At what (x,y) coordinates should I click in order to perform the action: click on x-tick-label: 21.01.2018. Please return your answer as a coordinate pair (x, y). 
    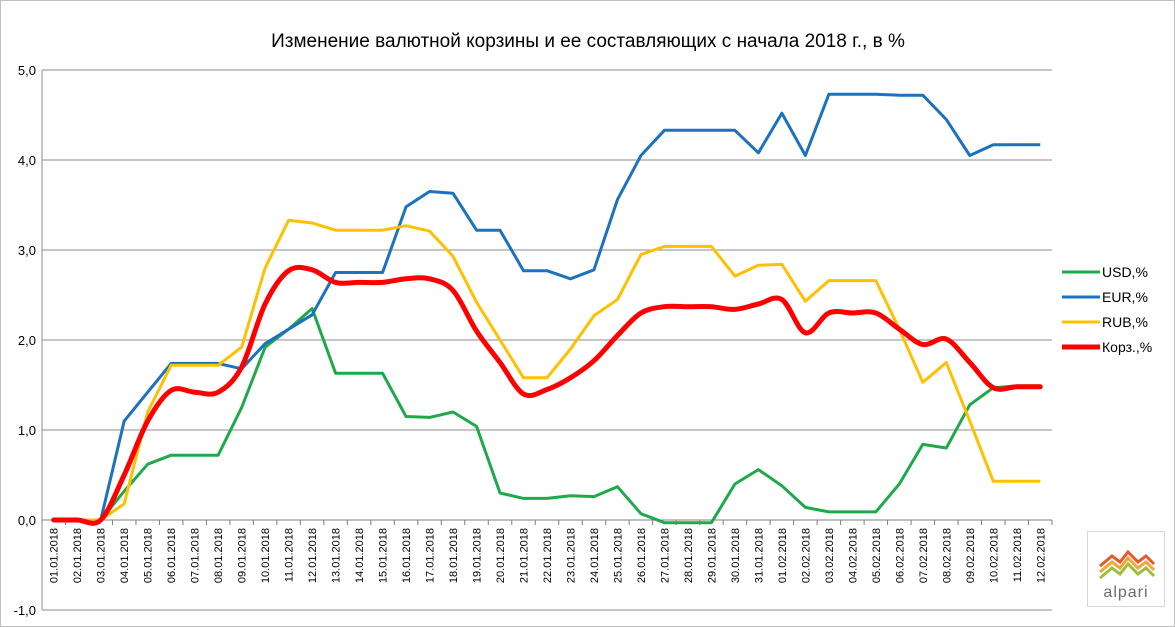
    Looking at the image, I should click on (525, 555).